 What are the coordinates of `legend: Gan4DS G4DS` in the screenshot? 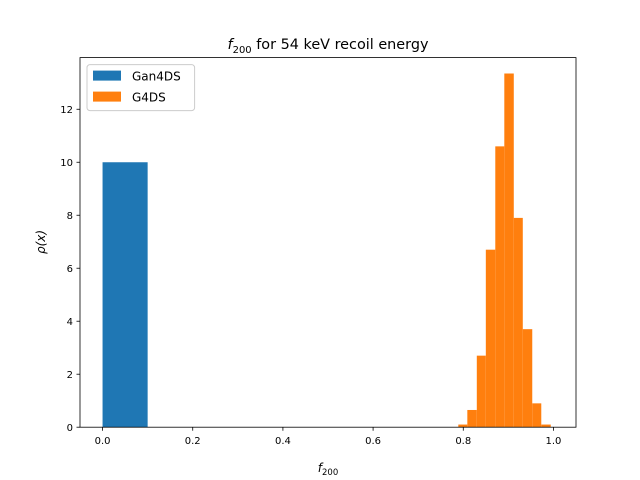 It's located at (141, 88).